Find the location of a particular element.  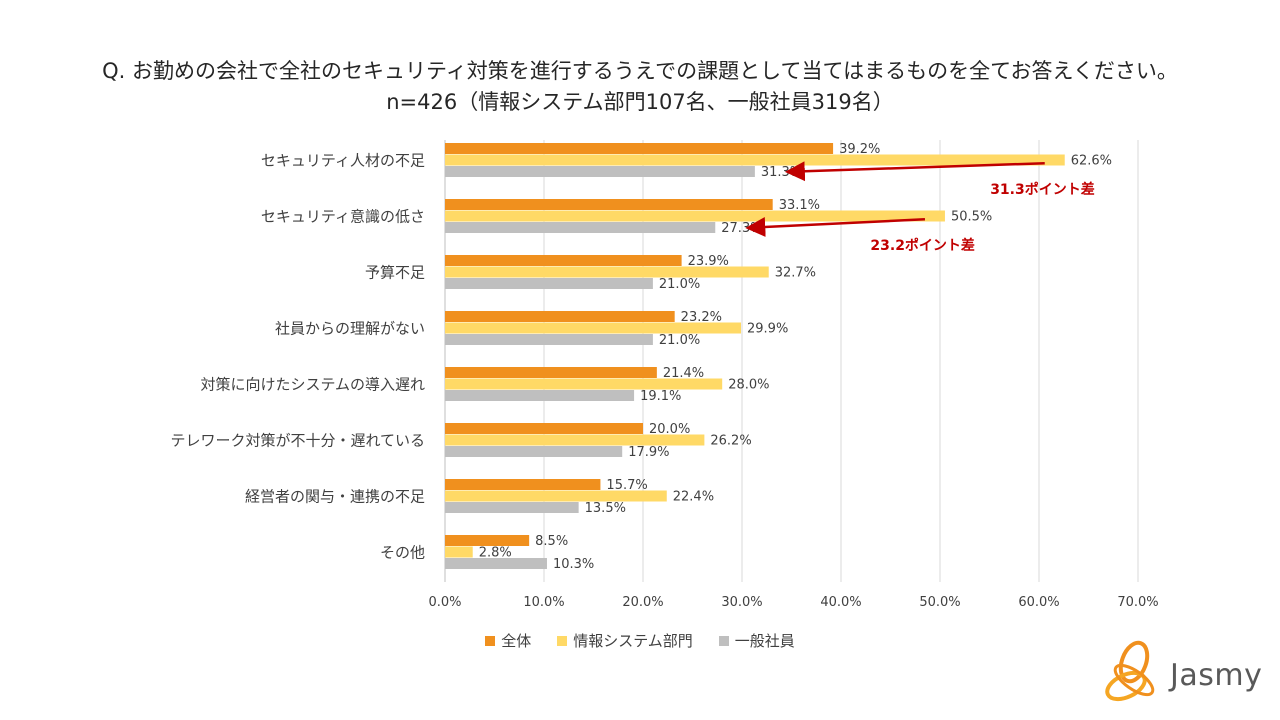

data-label: 22.4% is located at coordinates (693, 497).